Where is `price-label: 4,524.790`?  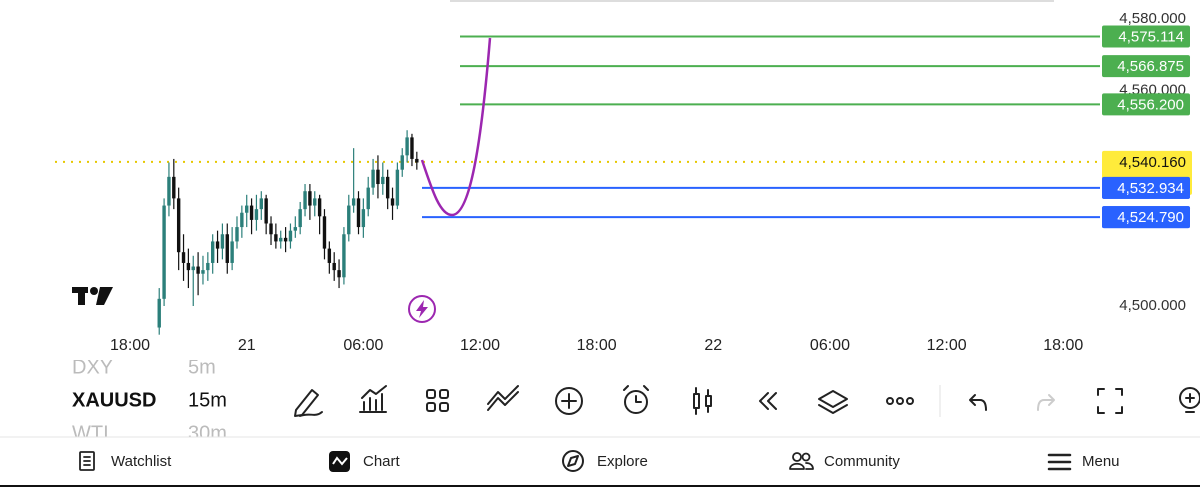 price-label: 4,524.790 is located at coordinates (1150, 217).